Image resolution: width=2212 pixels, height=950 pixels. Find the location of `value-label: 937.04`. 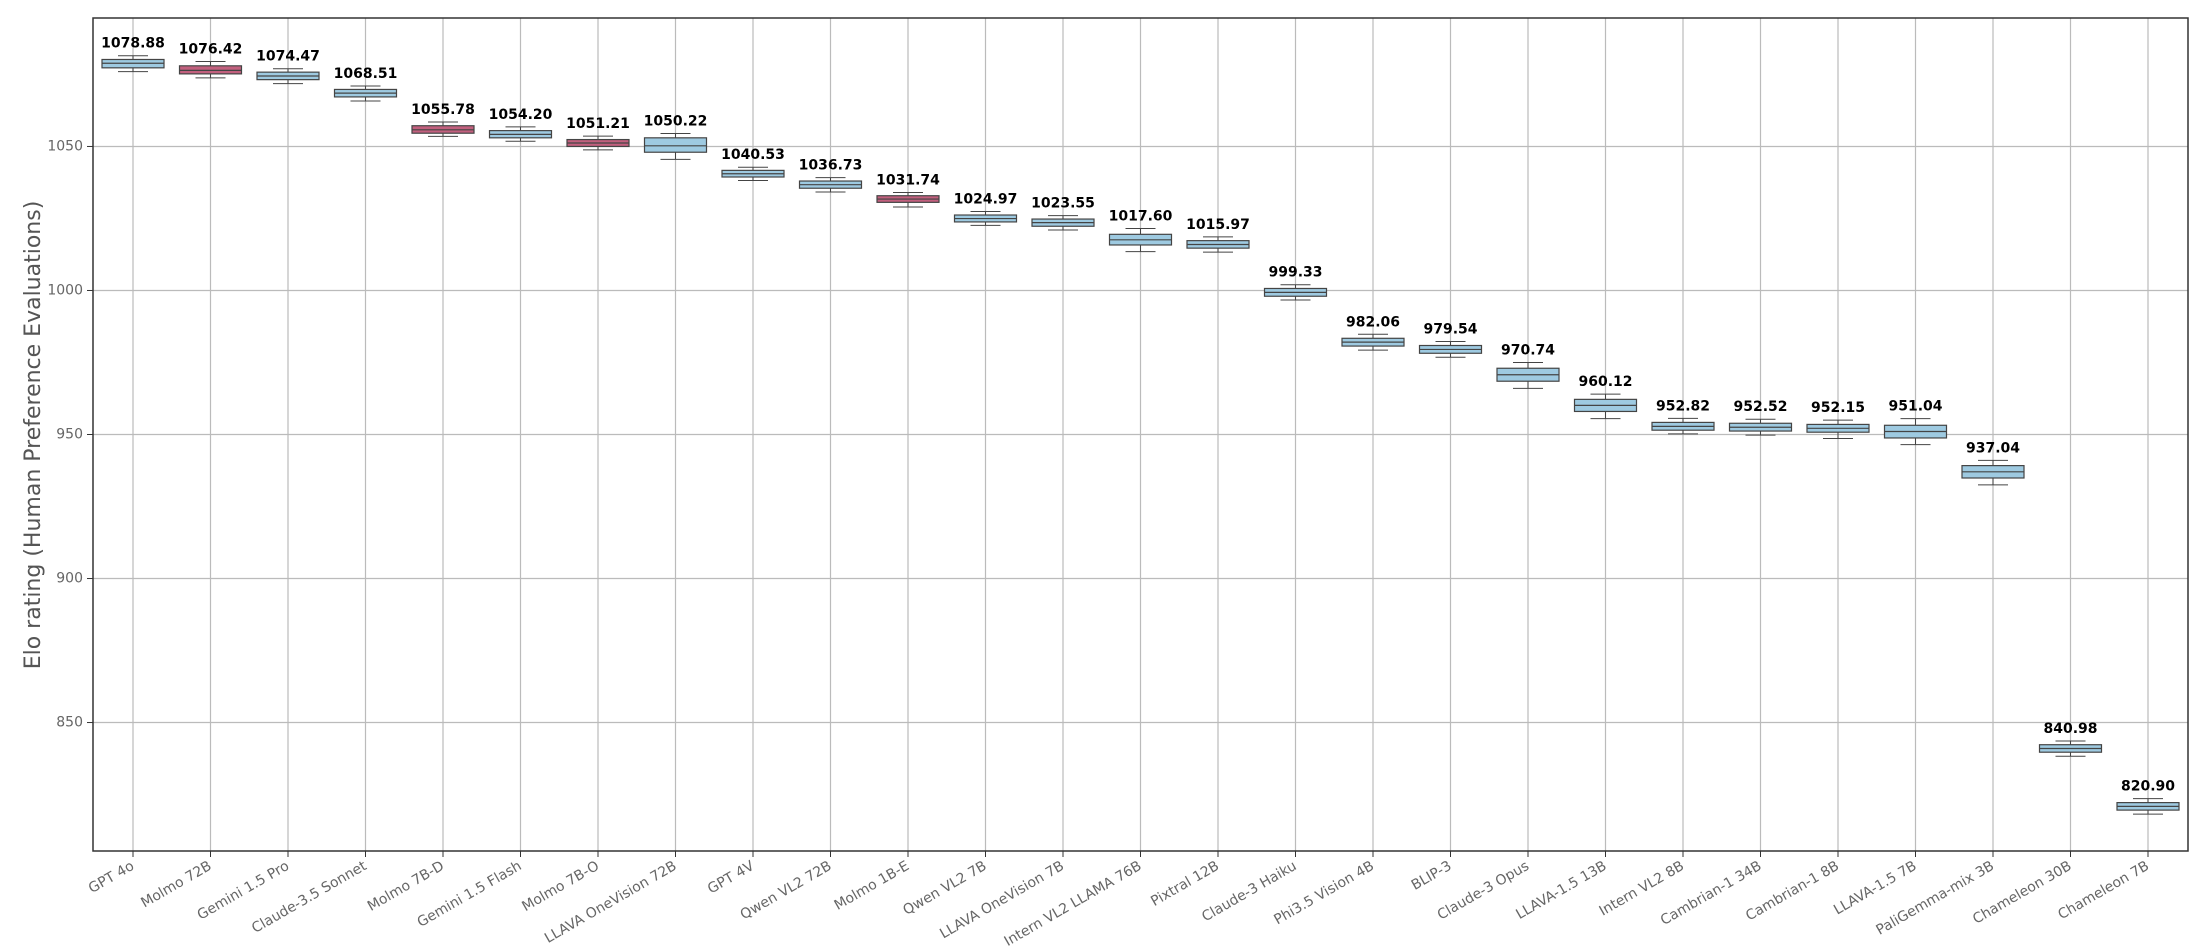

value-label: 937.04 is located at coordinates (1993, 448).